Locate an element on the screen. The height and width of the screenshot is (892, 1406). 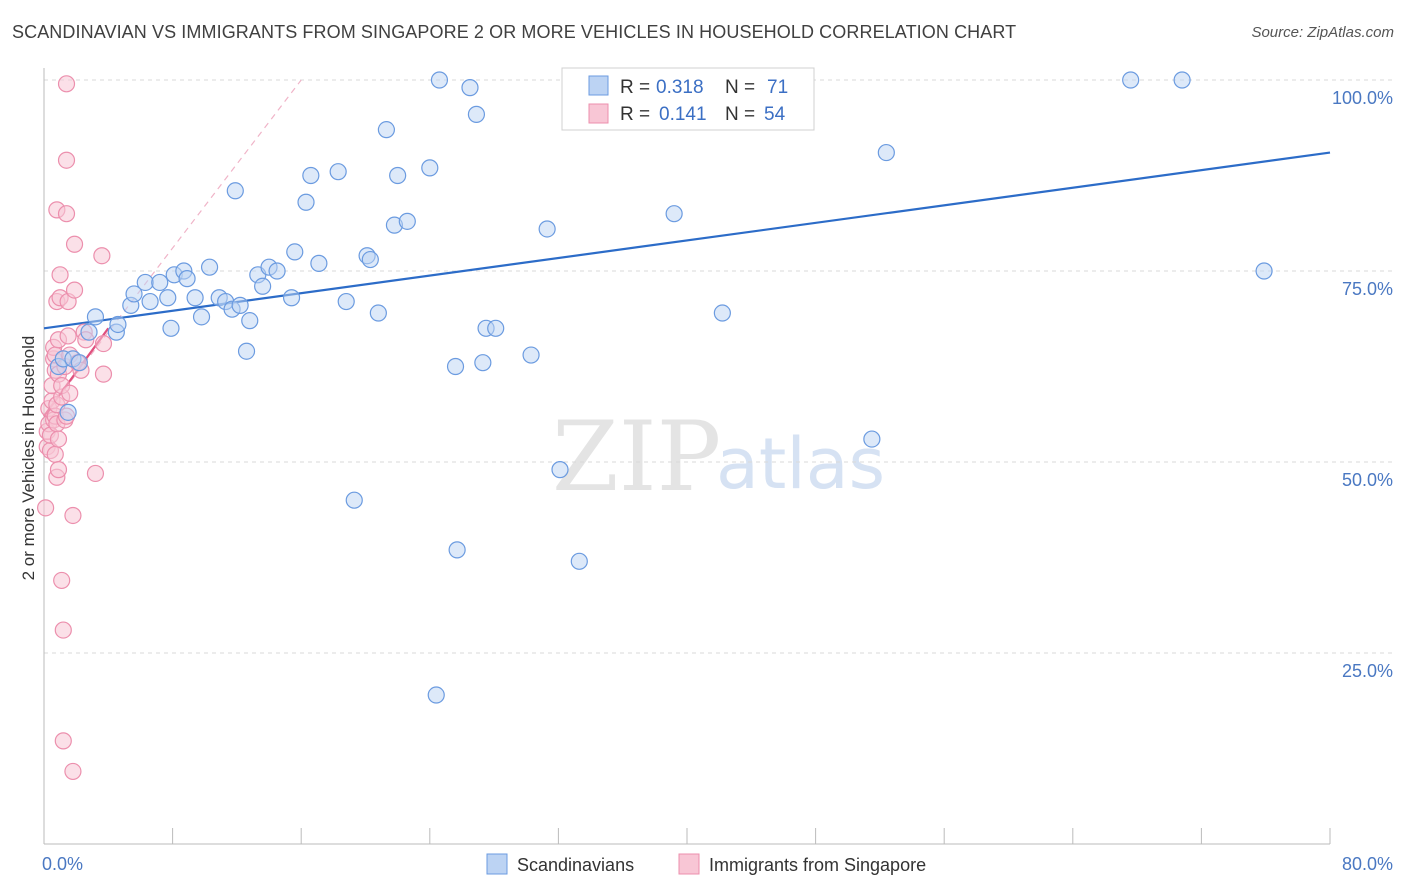
stats-legend-swatch-pink is located at coordinates (598, 113).